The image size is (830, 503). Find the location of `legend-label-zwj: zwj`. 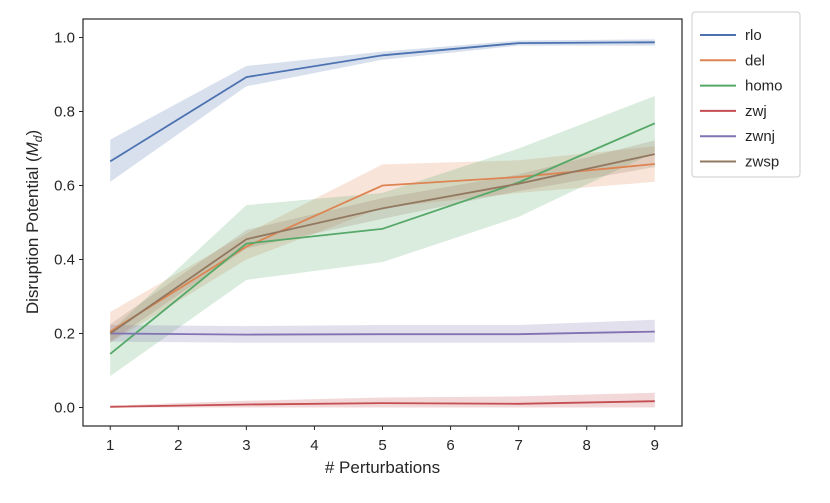

legend-label-zwj: zwj is located at coordinates (756, 111).